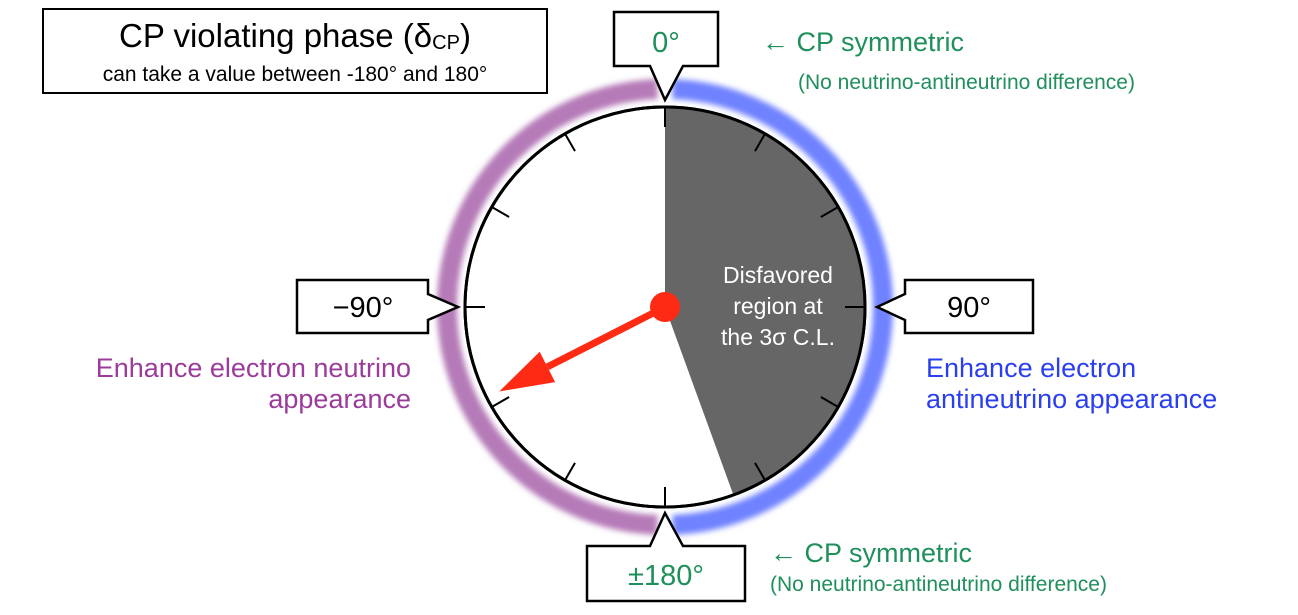 The image size is (1298, 615). I want to click on disfavored-region, so click(765, 301).